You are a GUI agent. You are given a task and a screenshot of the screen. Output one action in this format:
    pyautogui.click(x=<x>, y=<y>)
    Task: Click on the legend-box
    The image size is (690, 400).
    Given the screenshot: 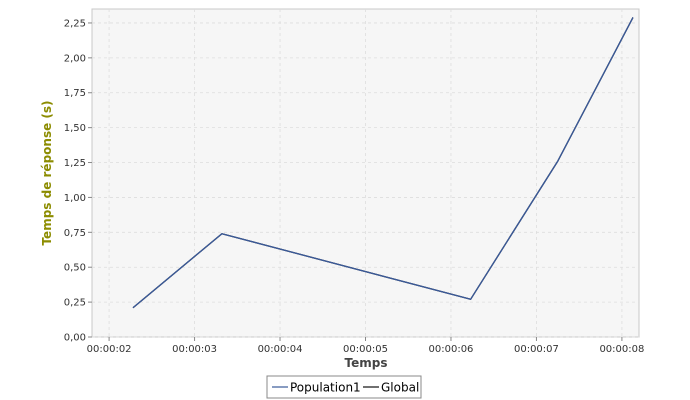 What is the action you would take?
    pyautogui.click(x=344, y=387)
    